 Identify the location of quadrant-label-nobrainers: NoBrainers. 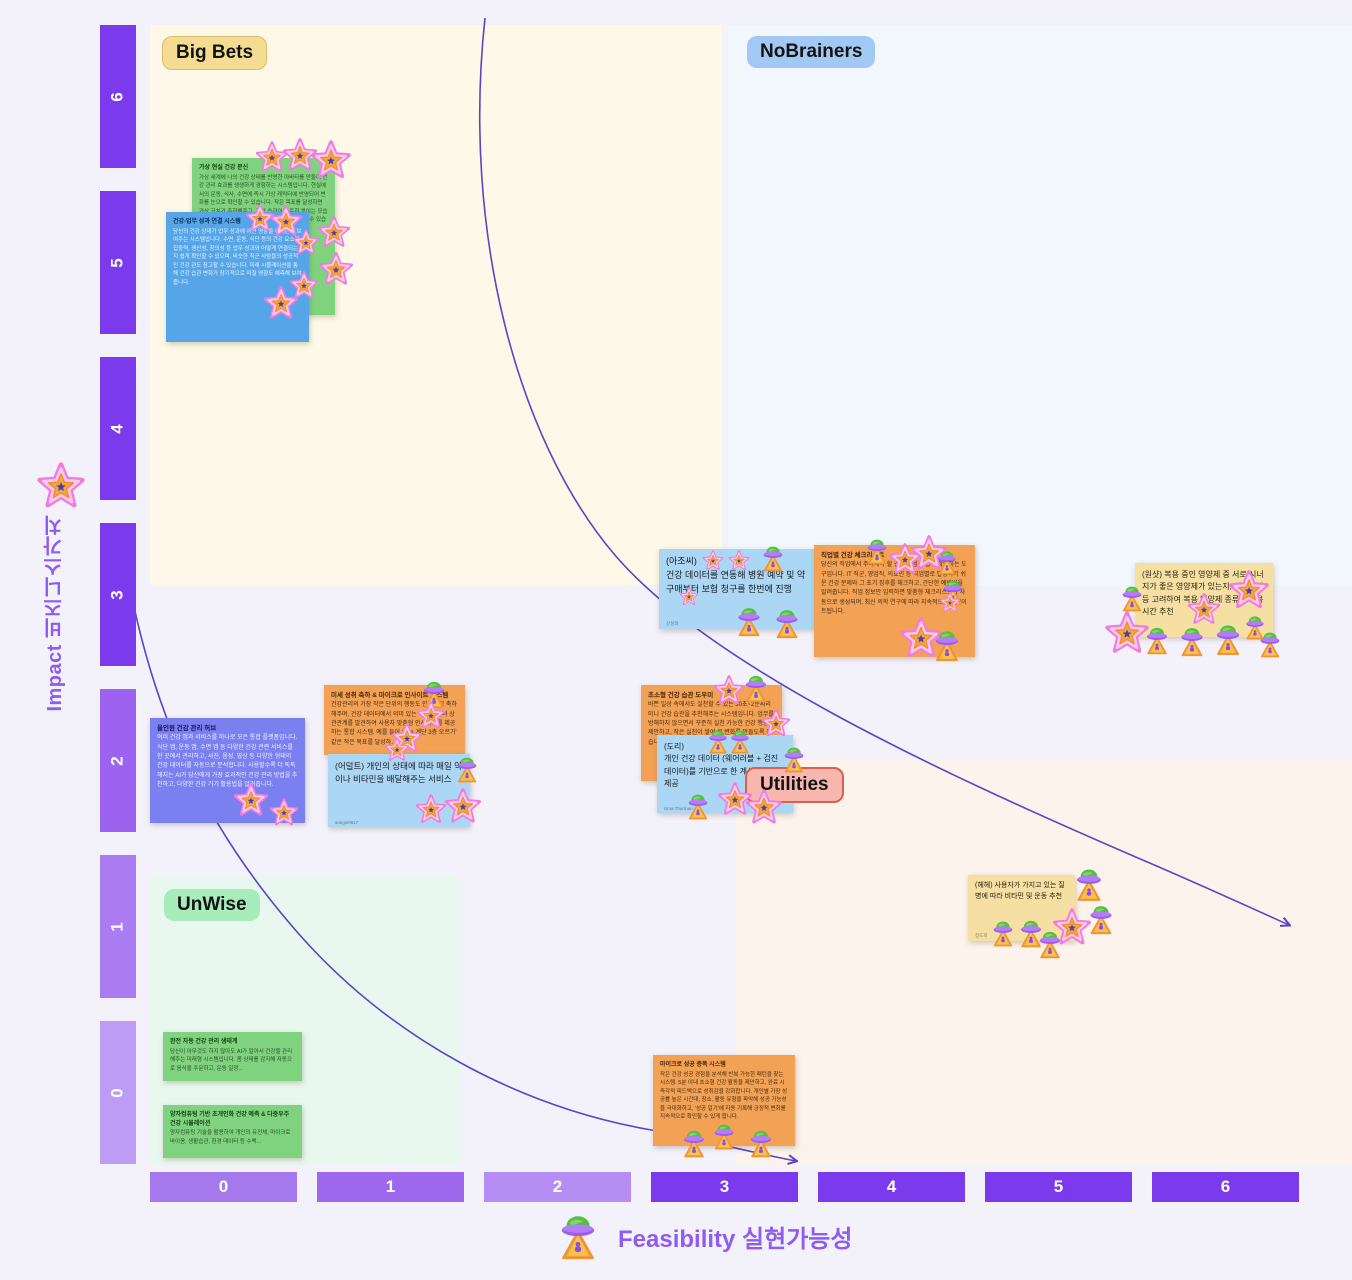
(811, 52).